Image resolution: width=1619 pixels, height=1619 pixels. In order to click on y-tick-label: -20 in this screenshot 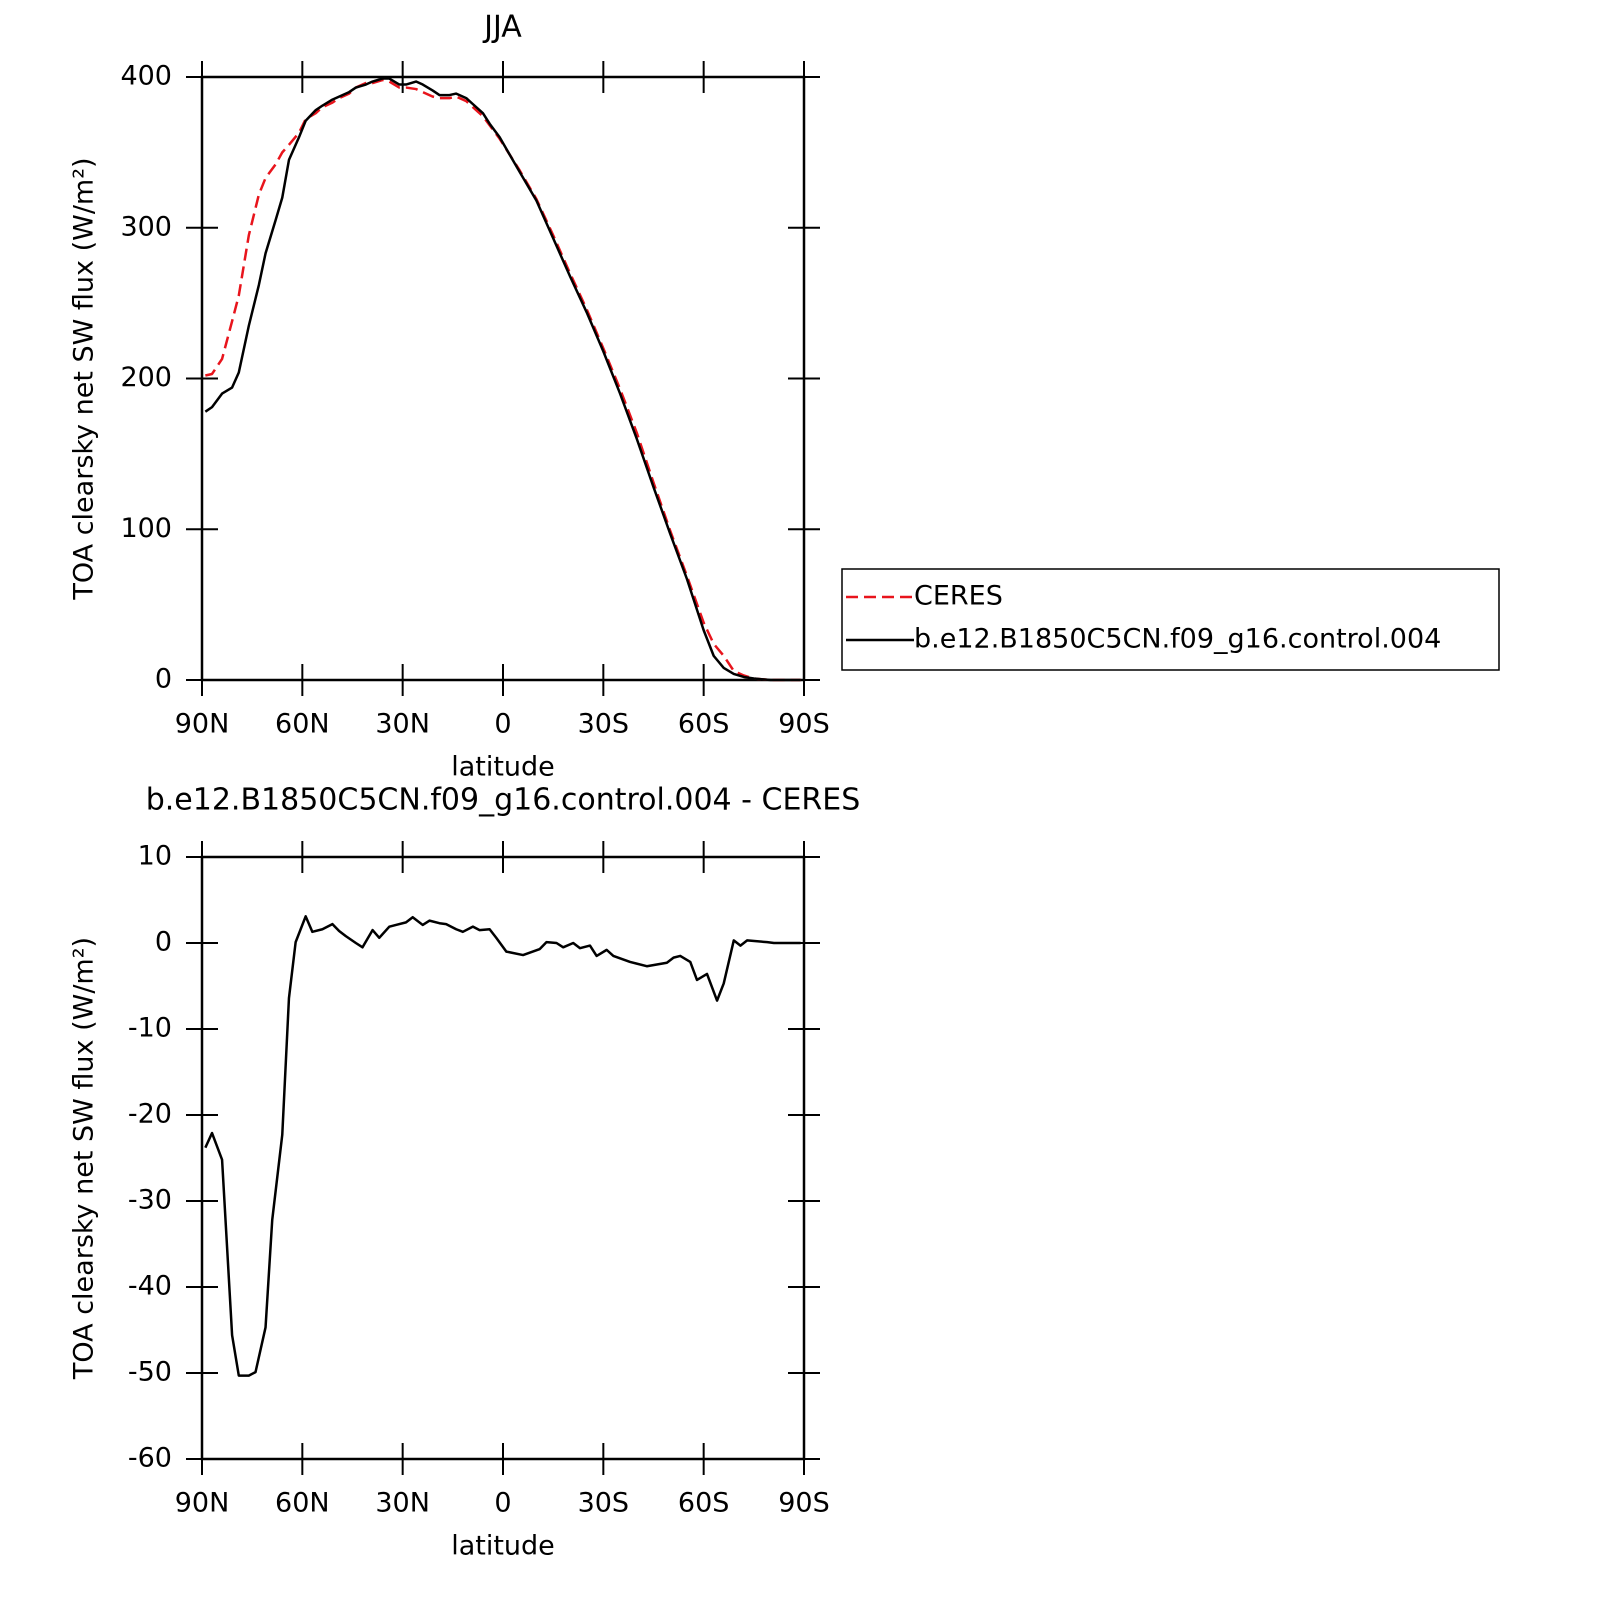, I will do `click(150, 1114)`.